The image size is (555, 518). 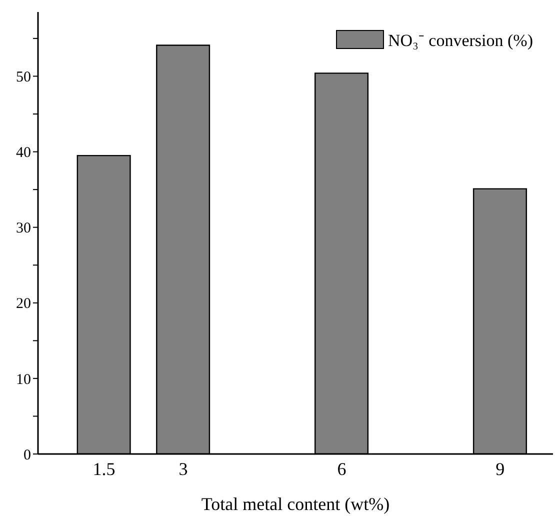 What do you see at coordinates (500, 468) in the screenshot?
I see `x-tick-label: 9` at bounding box center [500, 468].